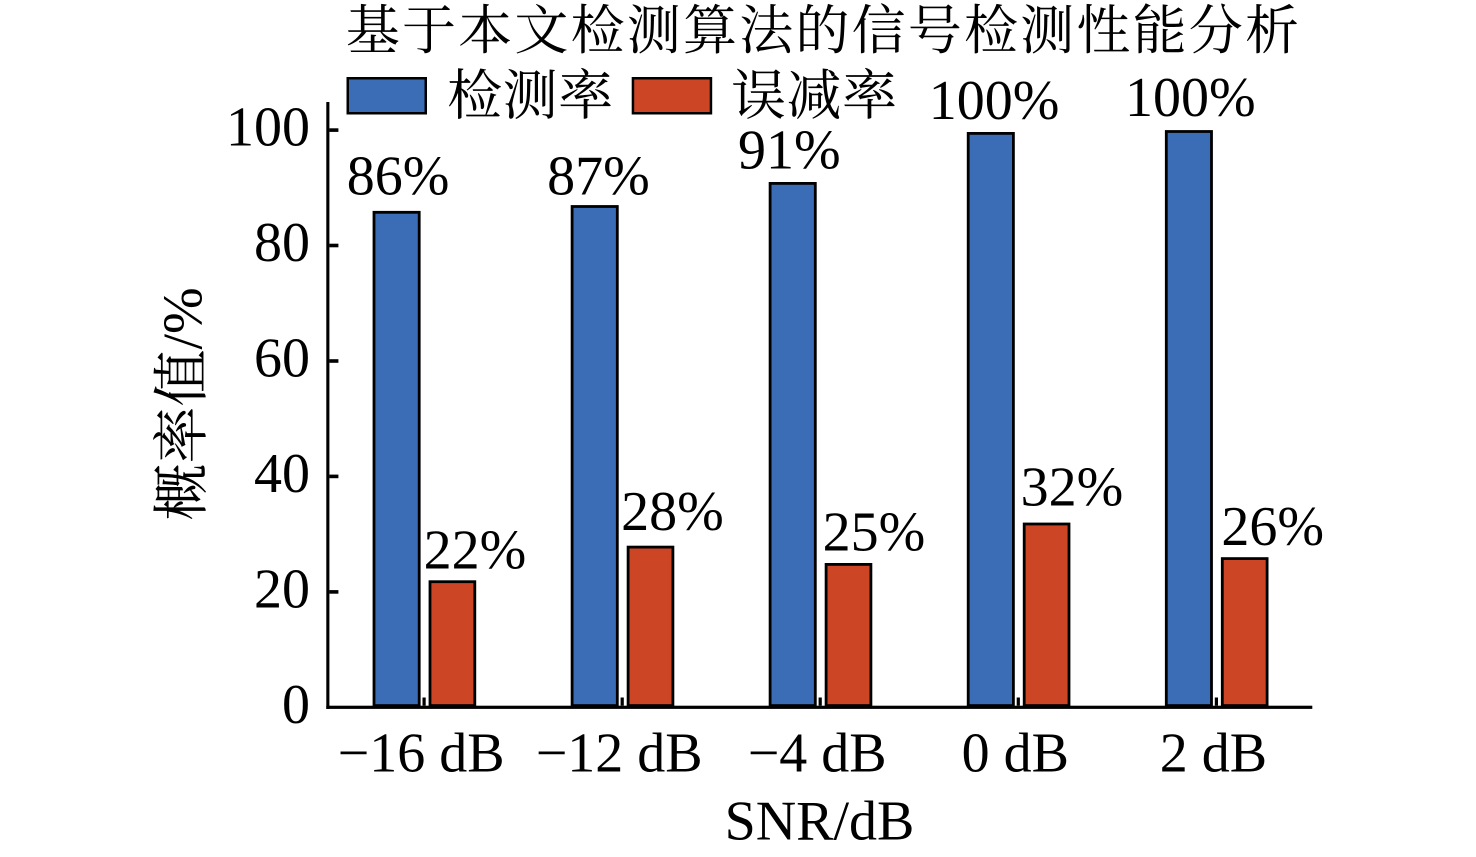  Describe the element at coordinates (268, 128) in the screenshot. I see `svg-text: 100` at that location.